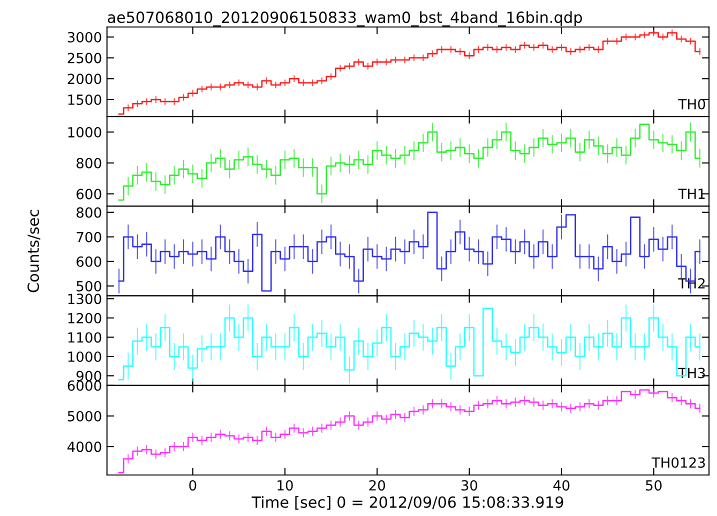  What do you see at coordinates (84, 447) in the screenshot?
I see `y-tick-label: 4000` at bounding box center [84, 447].